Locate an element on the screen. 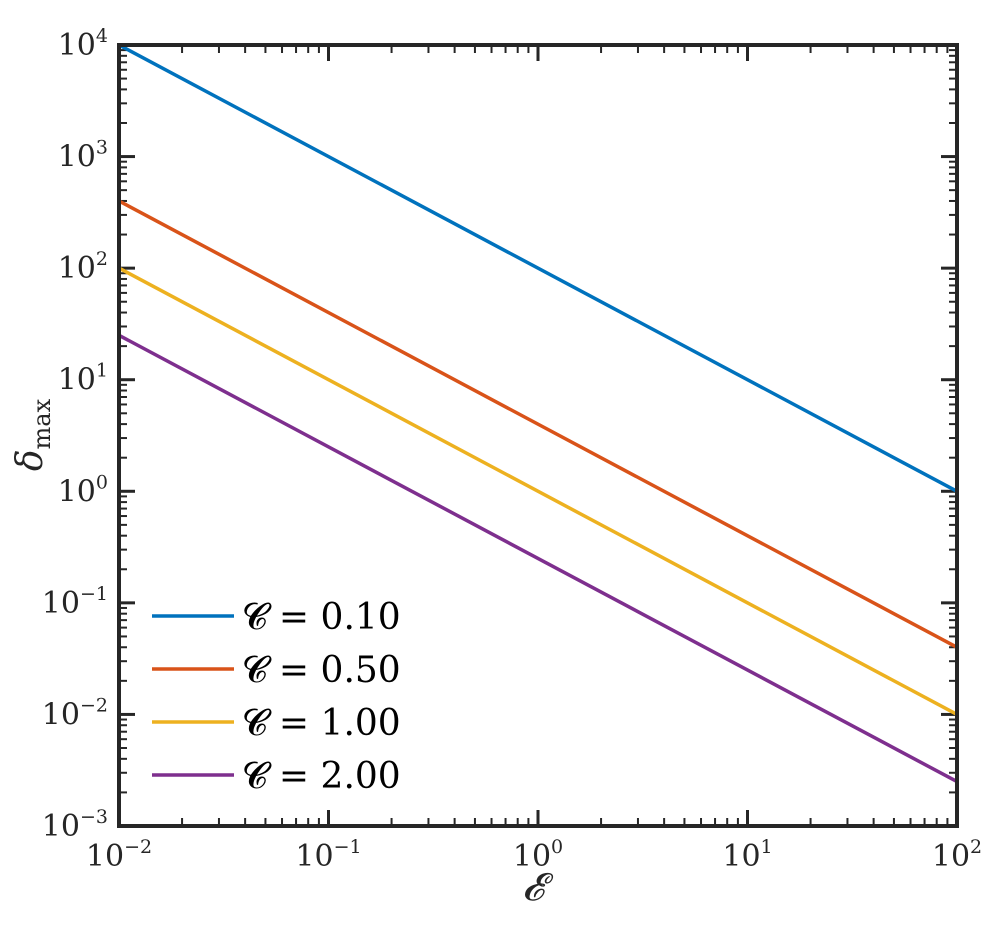 Image resolution: width=997 pixels, height=925 pixels. y-tick-label: 10¹ is located at coordinates (83, 379).